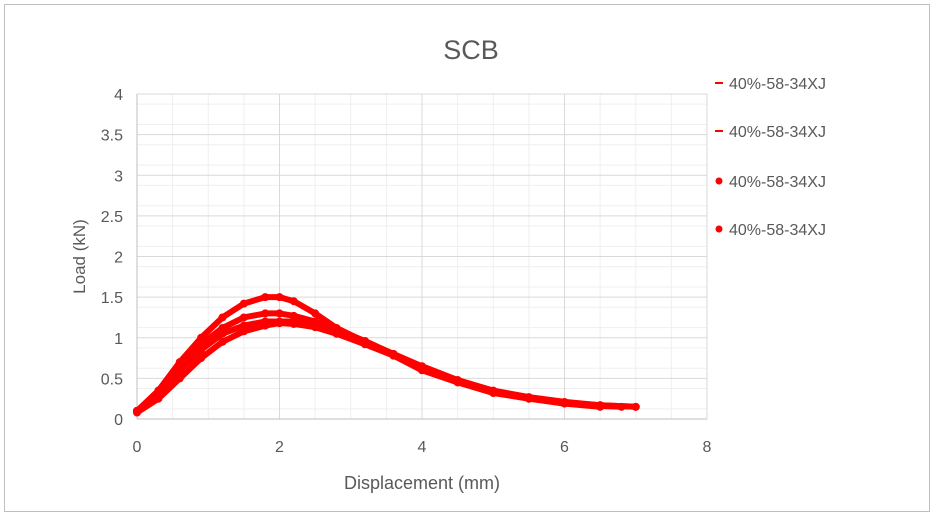 This screenshot has height=518, width=938. I want to click on y-axis-label: Load (kN), so click(79, 256).